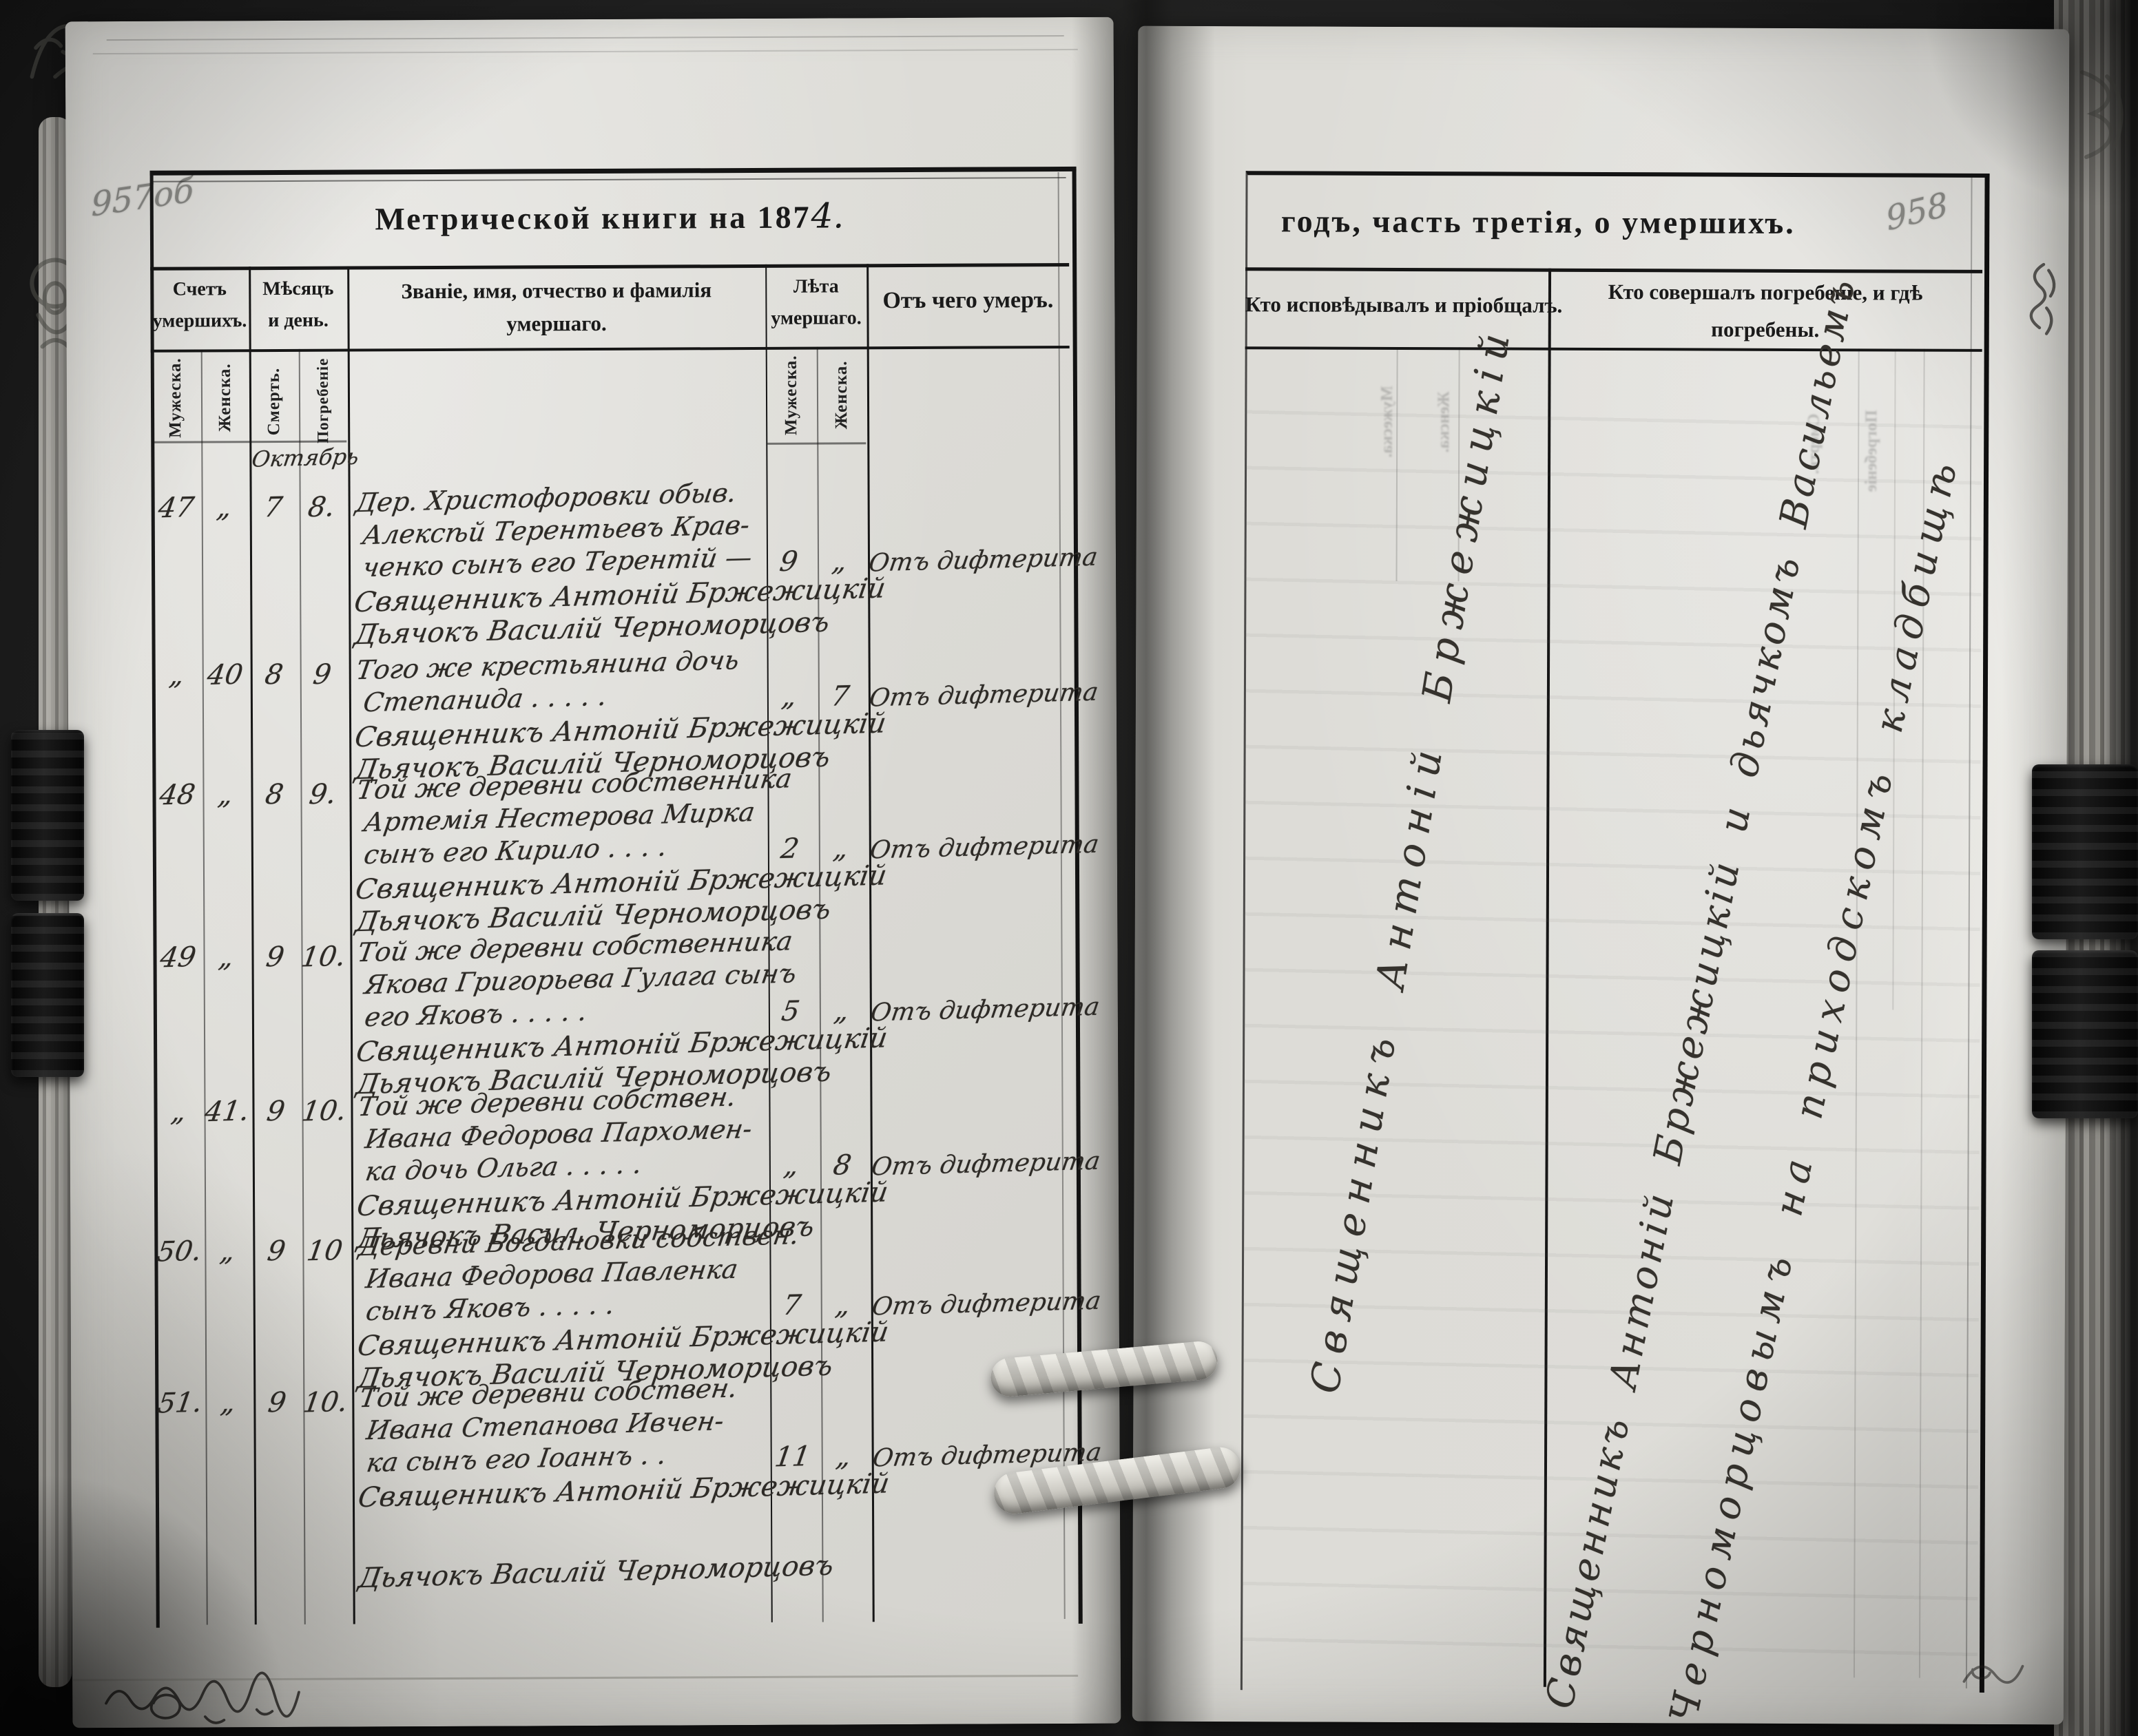 The height and width of the screenshot is (1736, 2138). What do you see at coordinates (47, 995) in the screenshot?
I see `page-clamp-left-lower` at bounding box center [47, 995].